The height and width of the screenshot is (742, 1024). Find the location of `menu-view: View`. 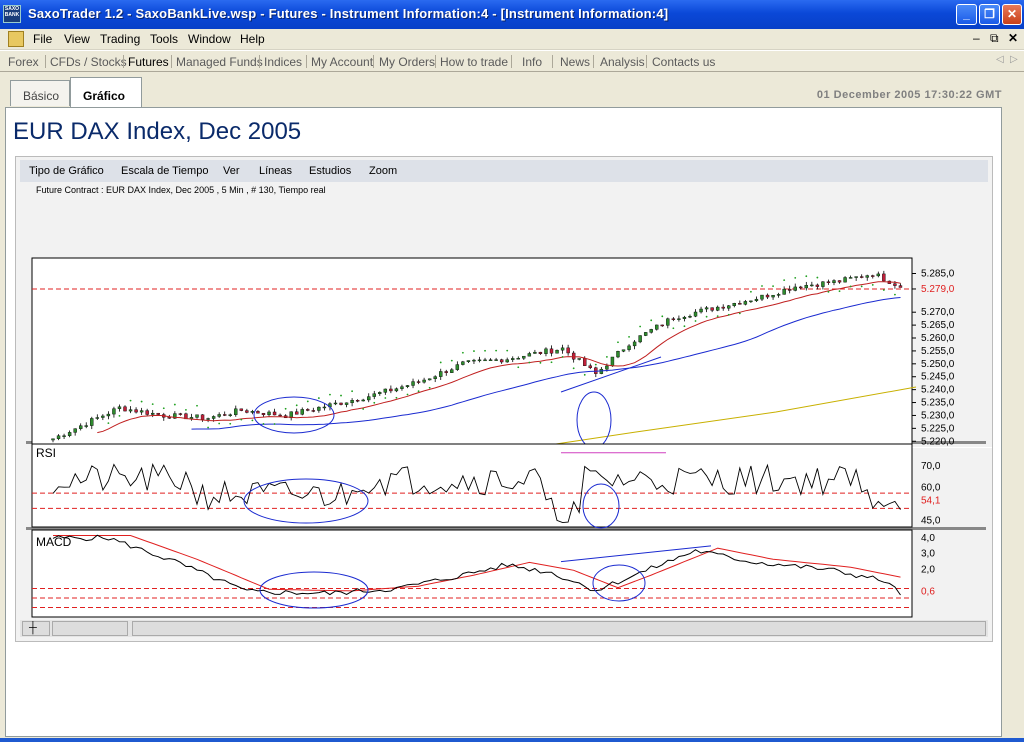

menu-view: View is located at coordinates (77, 39).